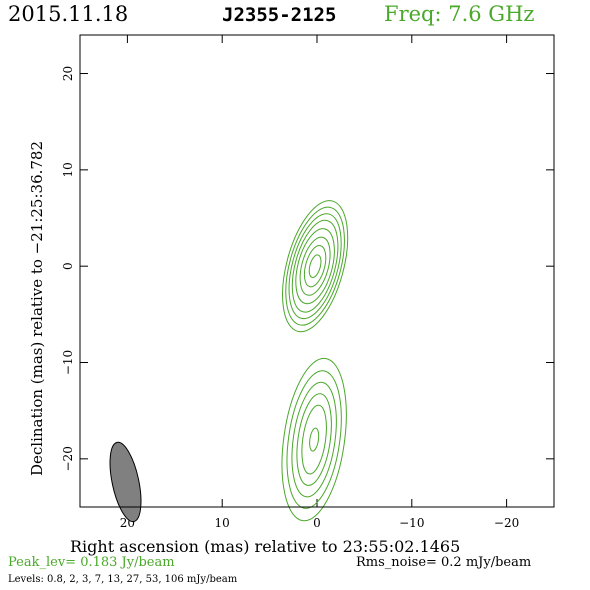 The width and height of the screenshot is (590, 590). I want to click on y-tick-label: 0, so click(68, 266).